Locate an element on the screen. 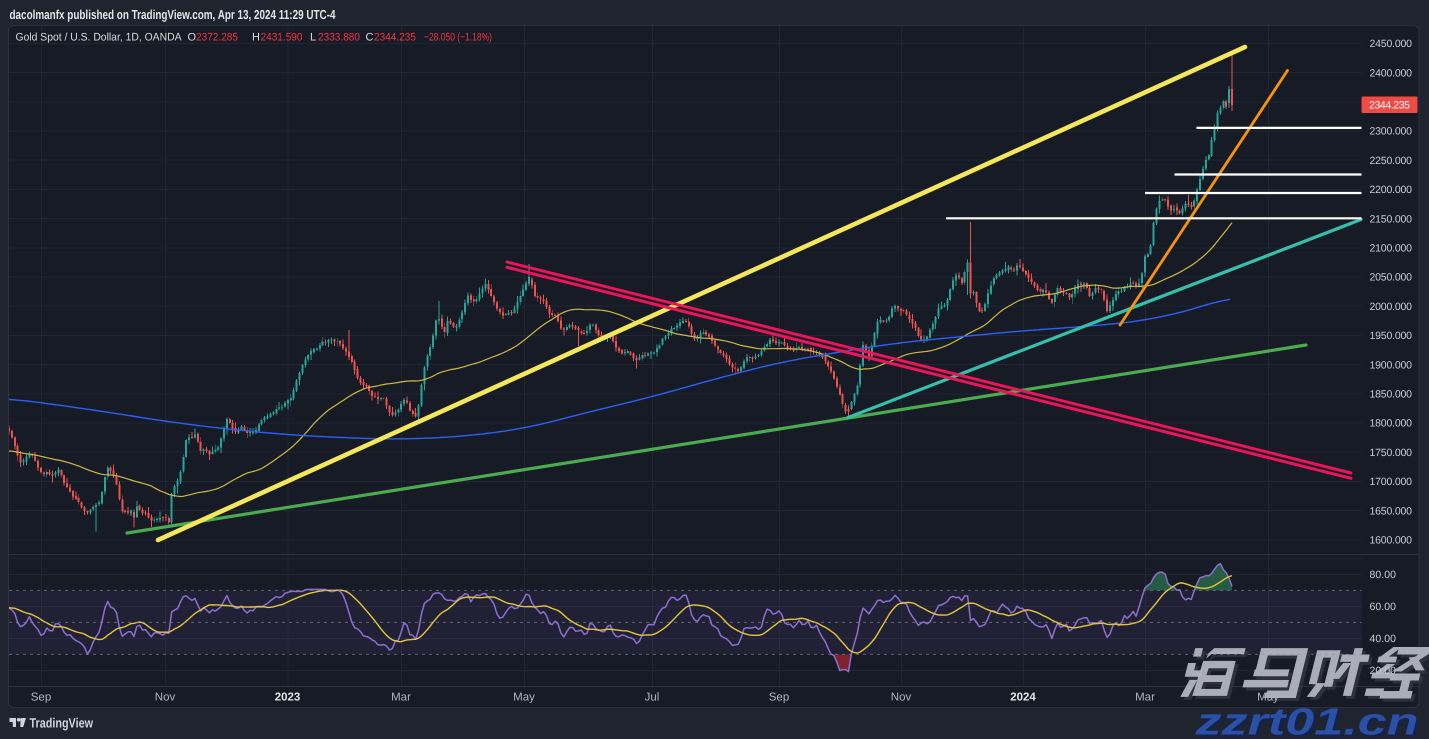  svg-text: O is located at coordinates (192, 38).